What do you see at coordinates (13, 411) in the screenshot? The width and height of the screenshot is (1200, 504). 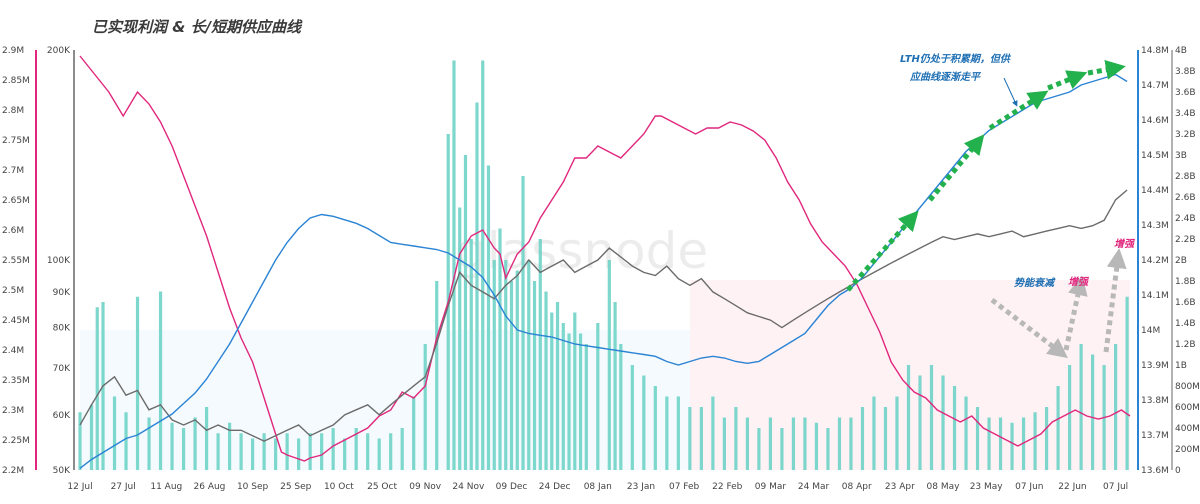 I see `pink-tick-label: 2.3M` at bounding box center [13, 411].